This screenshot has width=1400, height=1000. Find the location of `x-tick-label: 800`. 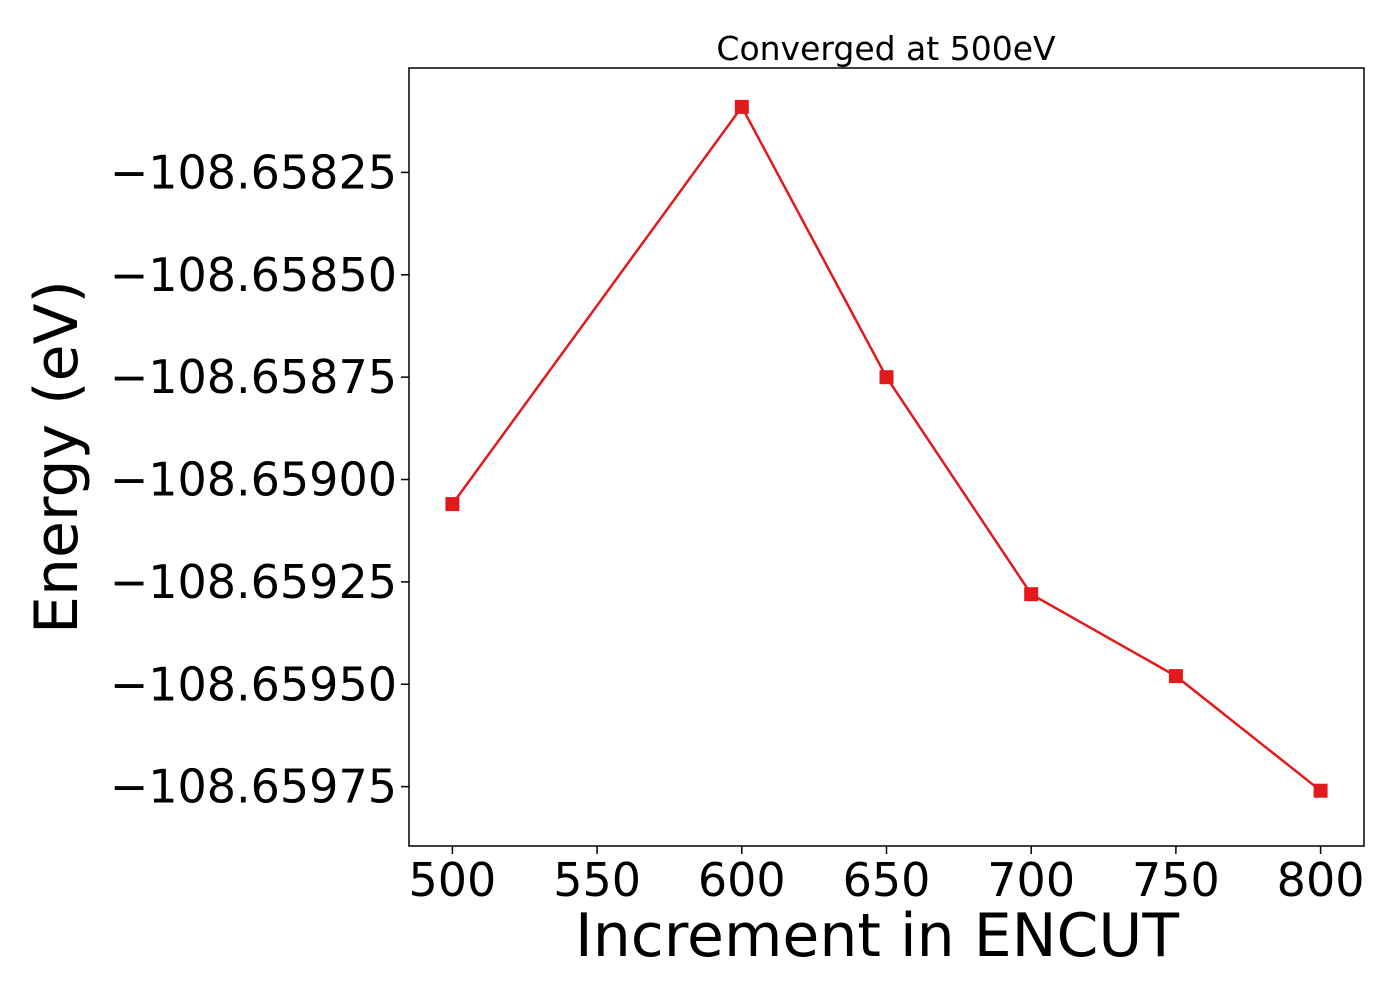

x-tick-label: 800 is located at coordinates (1321, 880).